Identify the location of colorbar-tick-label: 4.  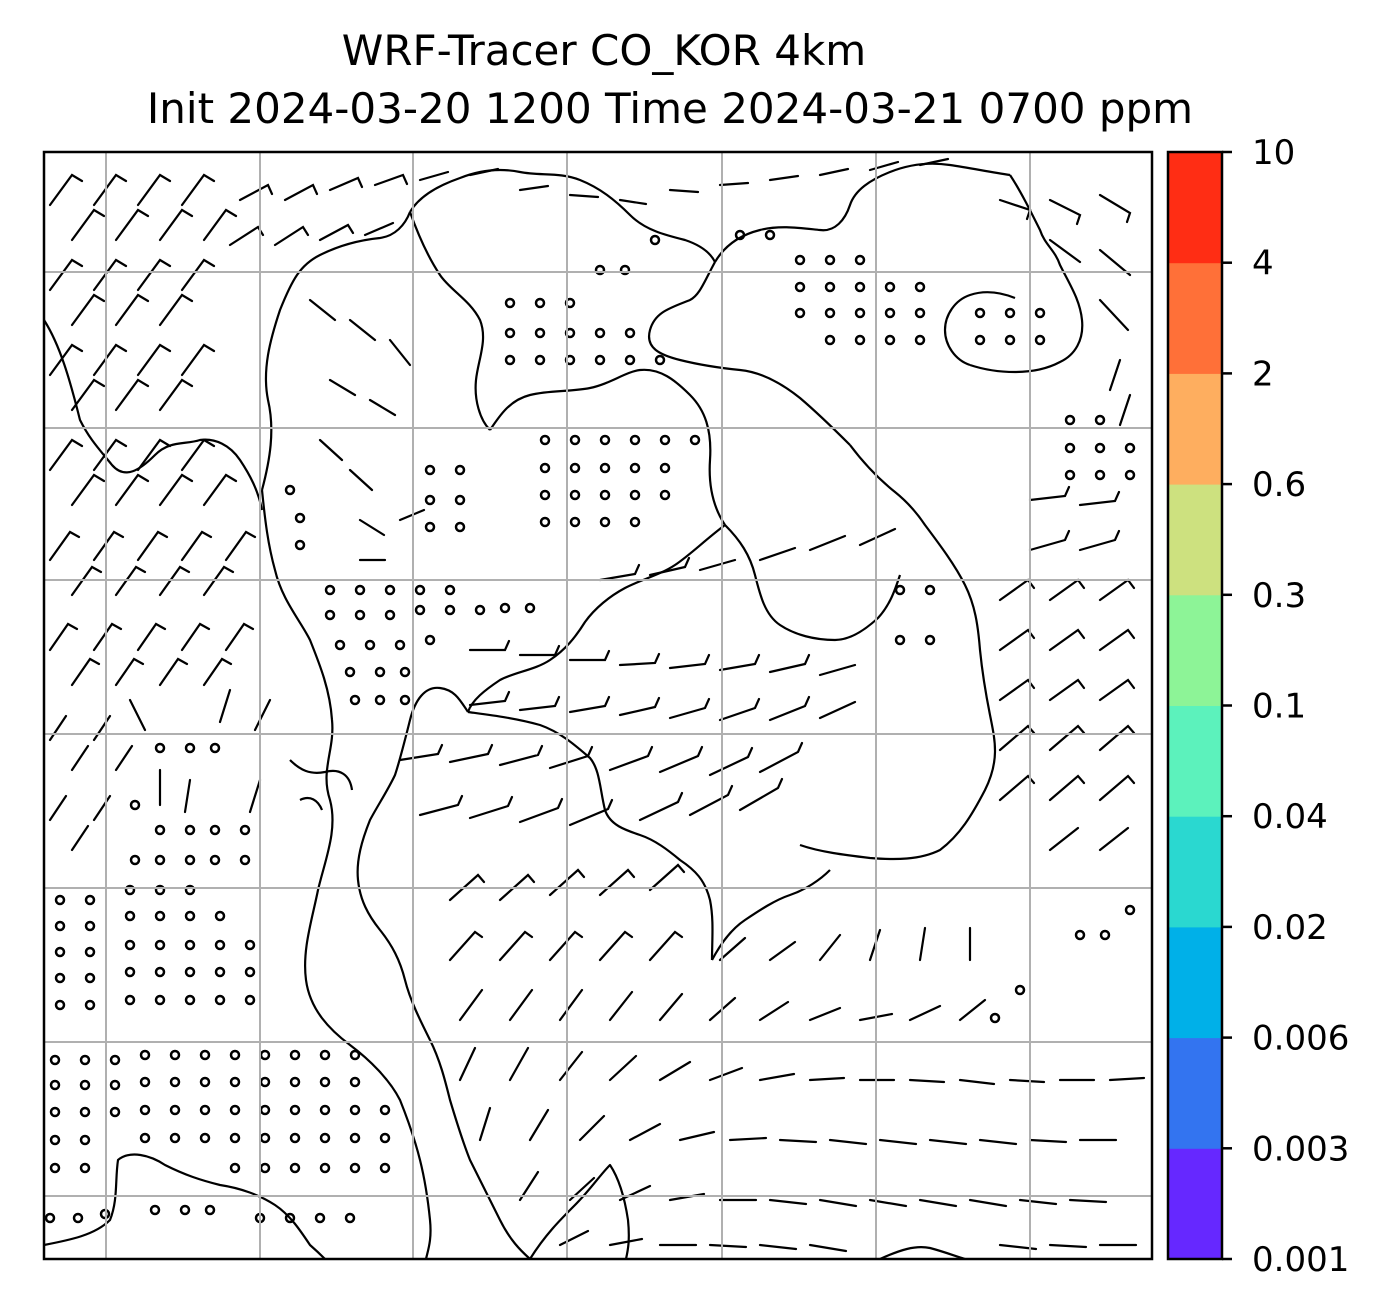
(1263, 264).